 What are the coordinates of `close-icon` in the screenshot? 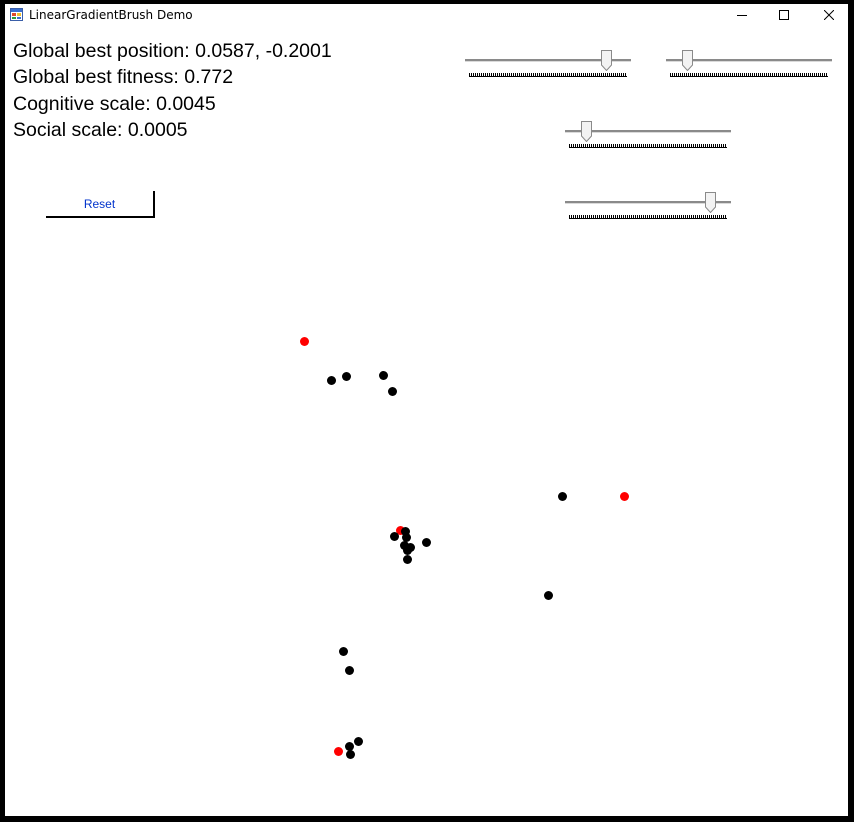 It's located at (829, 15).